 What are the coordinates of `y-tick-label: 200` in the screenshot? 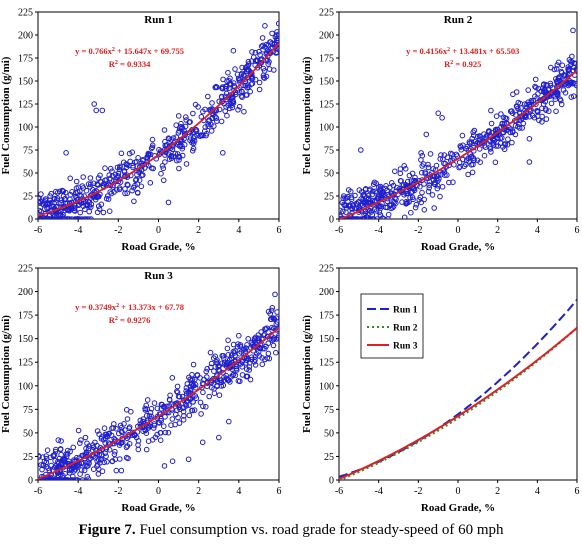 It's located at (25, 36).